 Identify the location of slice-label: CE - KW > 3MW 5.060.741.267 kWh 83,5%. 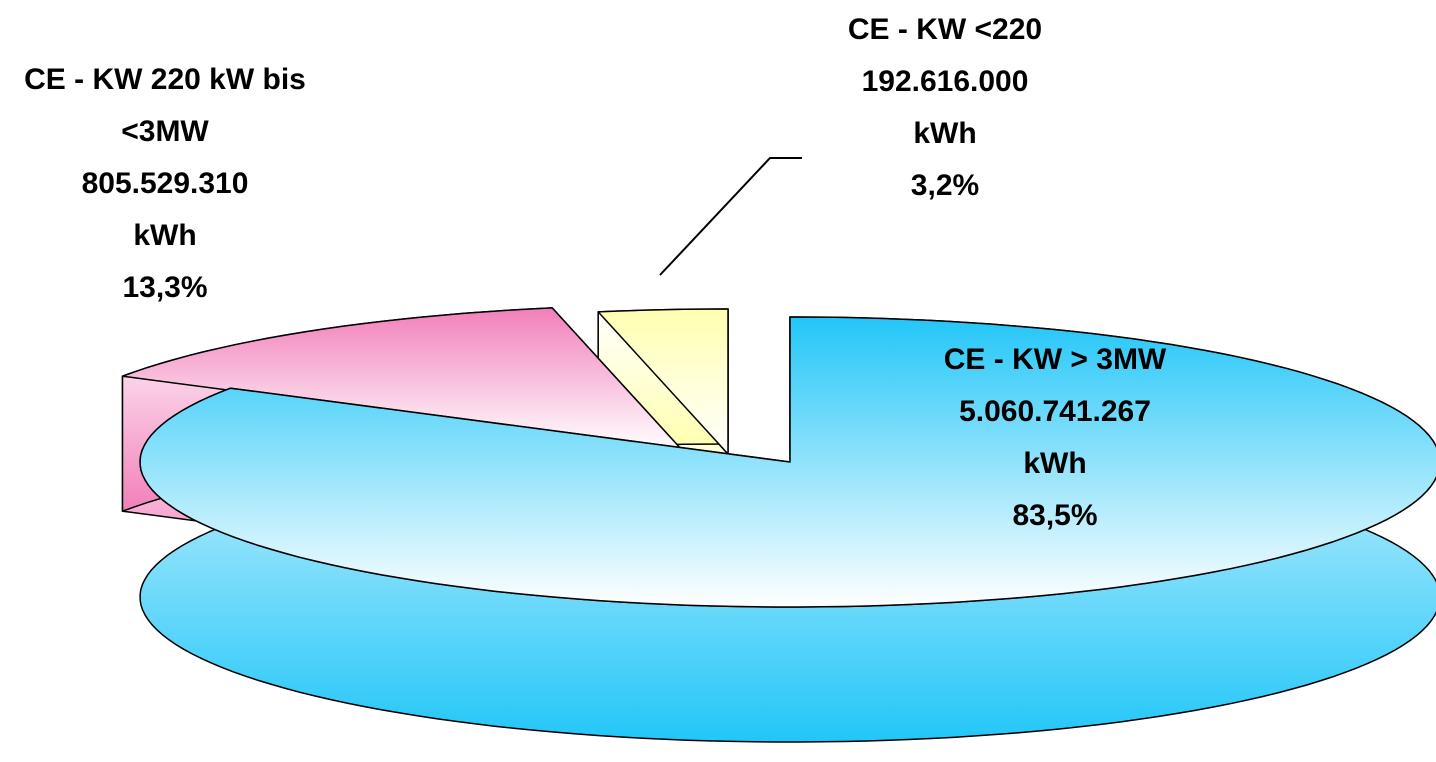
(1055, 438).